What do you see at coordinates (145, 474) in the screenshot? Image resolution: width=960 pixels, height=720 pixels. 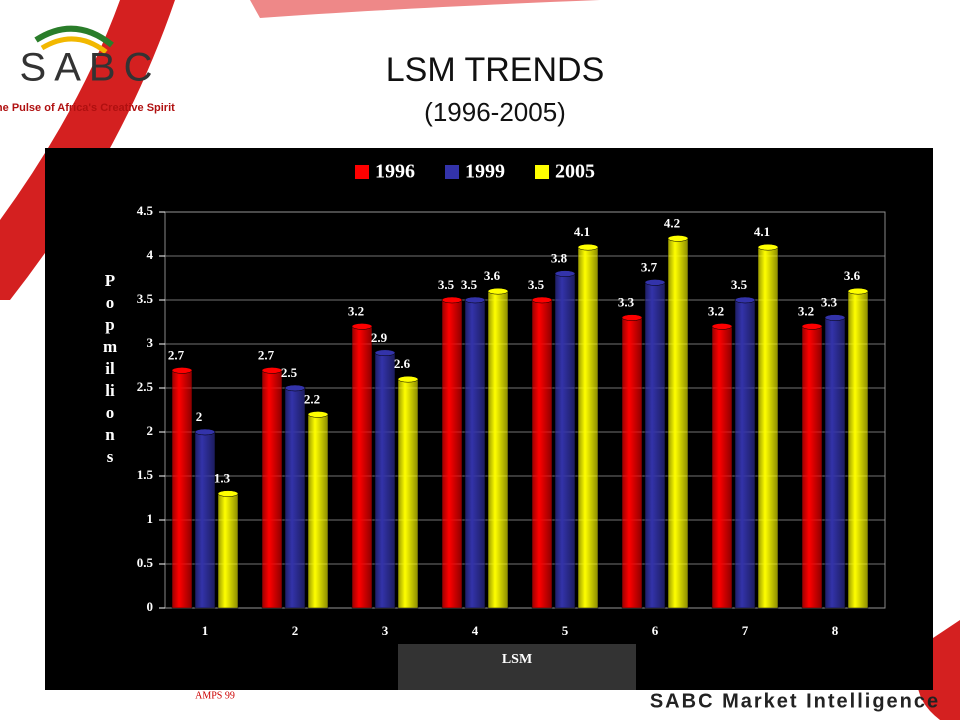 I see `y-tick-label: 1.5` at bounding box center [145, 474].